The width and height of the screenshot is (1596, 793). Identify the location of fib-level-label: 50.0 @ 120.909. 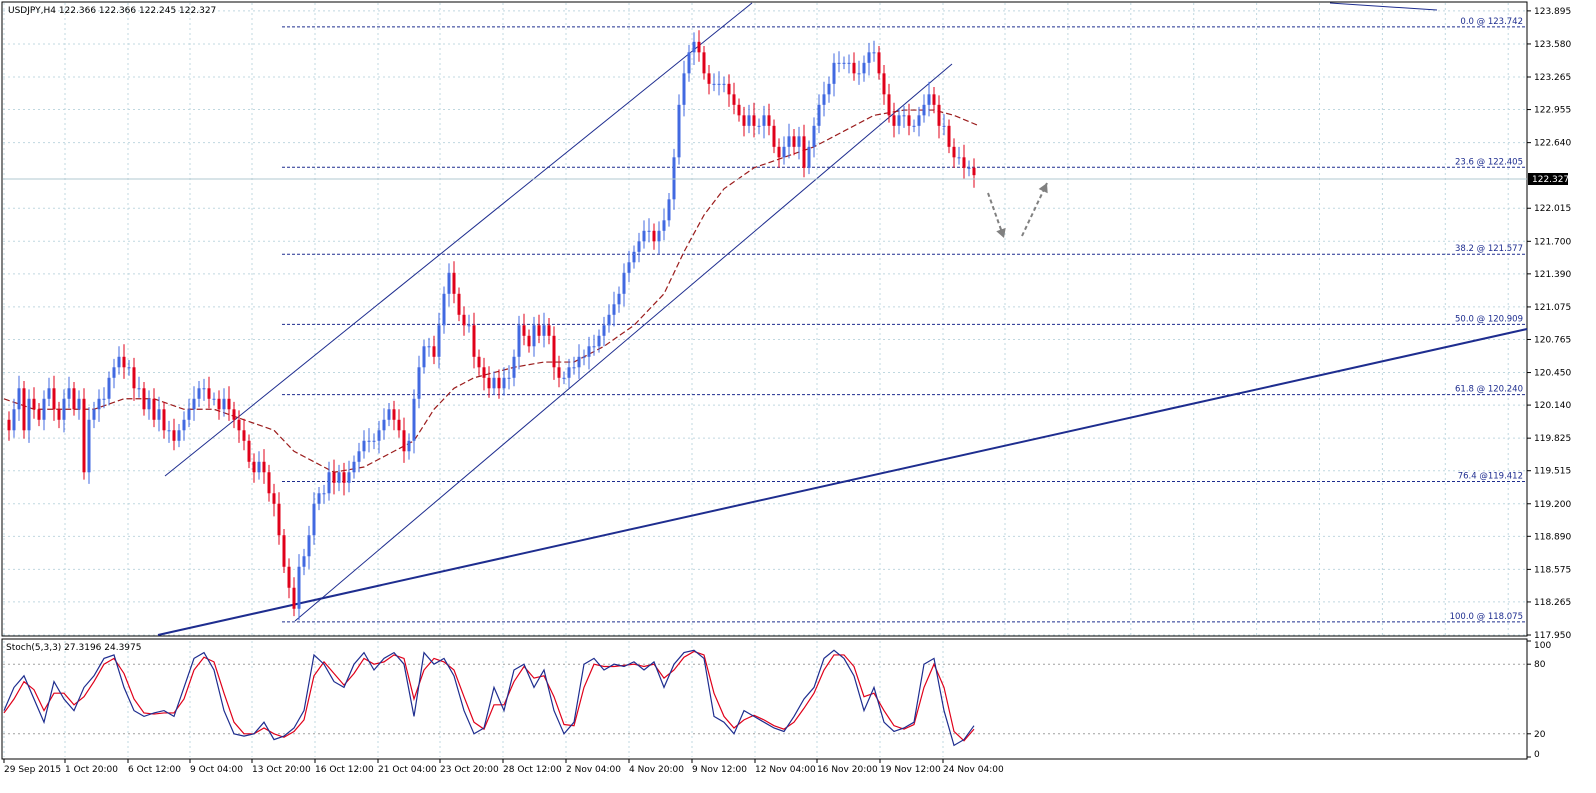
(1489, 319).